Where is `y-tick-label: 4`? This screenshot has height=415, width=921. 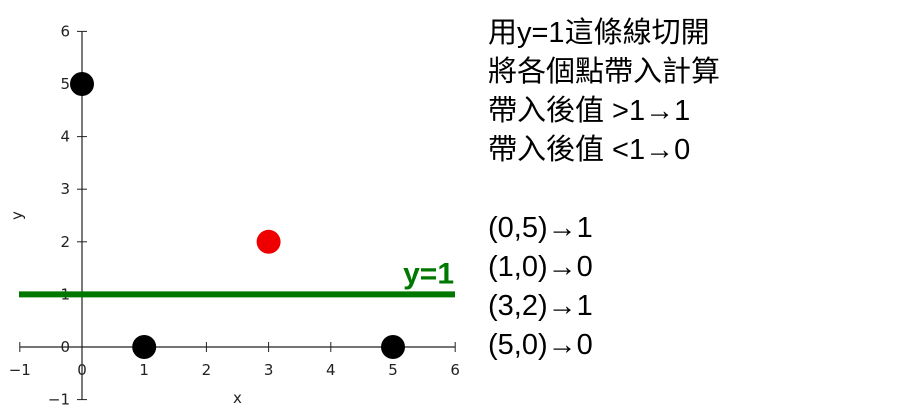
y-tick-label: 4 is located at coordinates (65, 137).